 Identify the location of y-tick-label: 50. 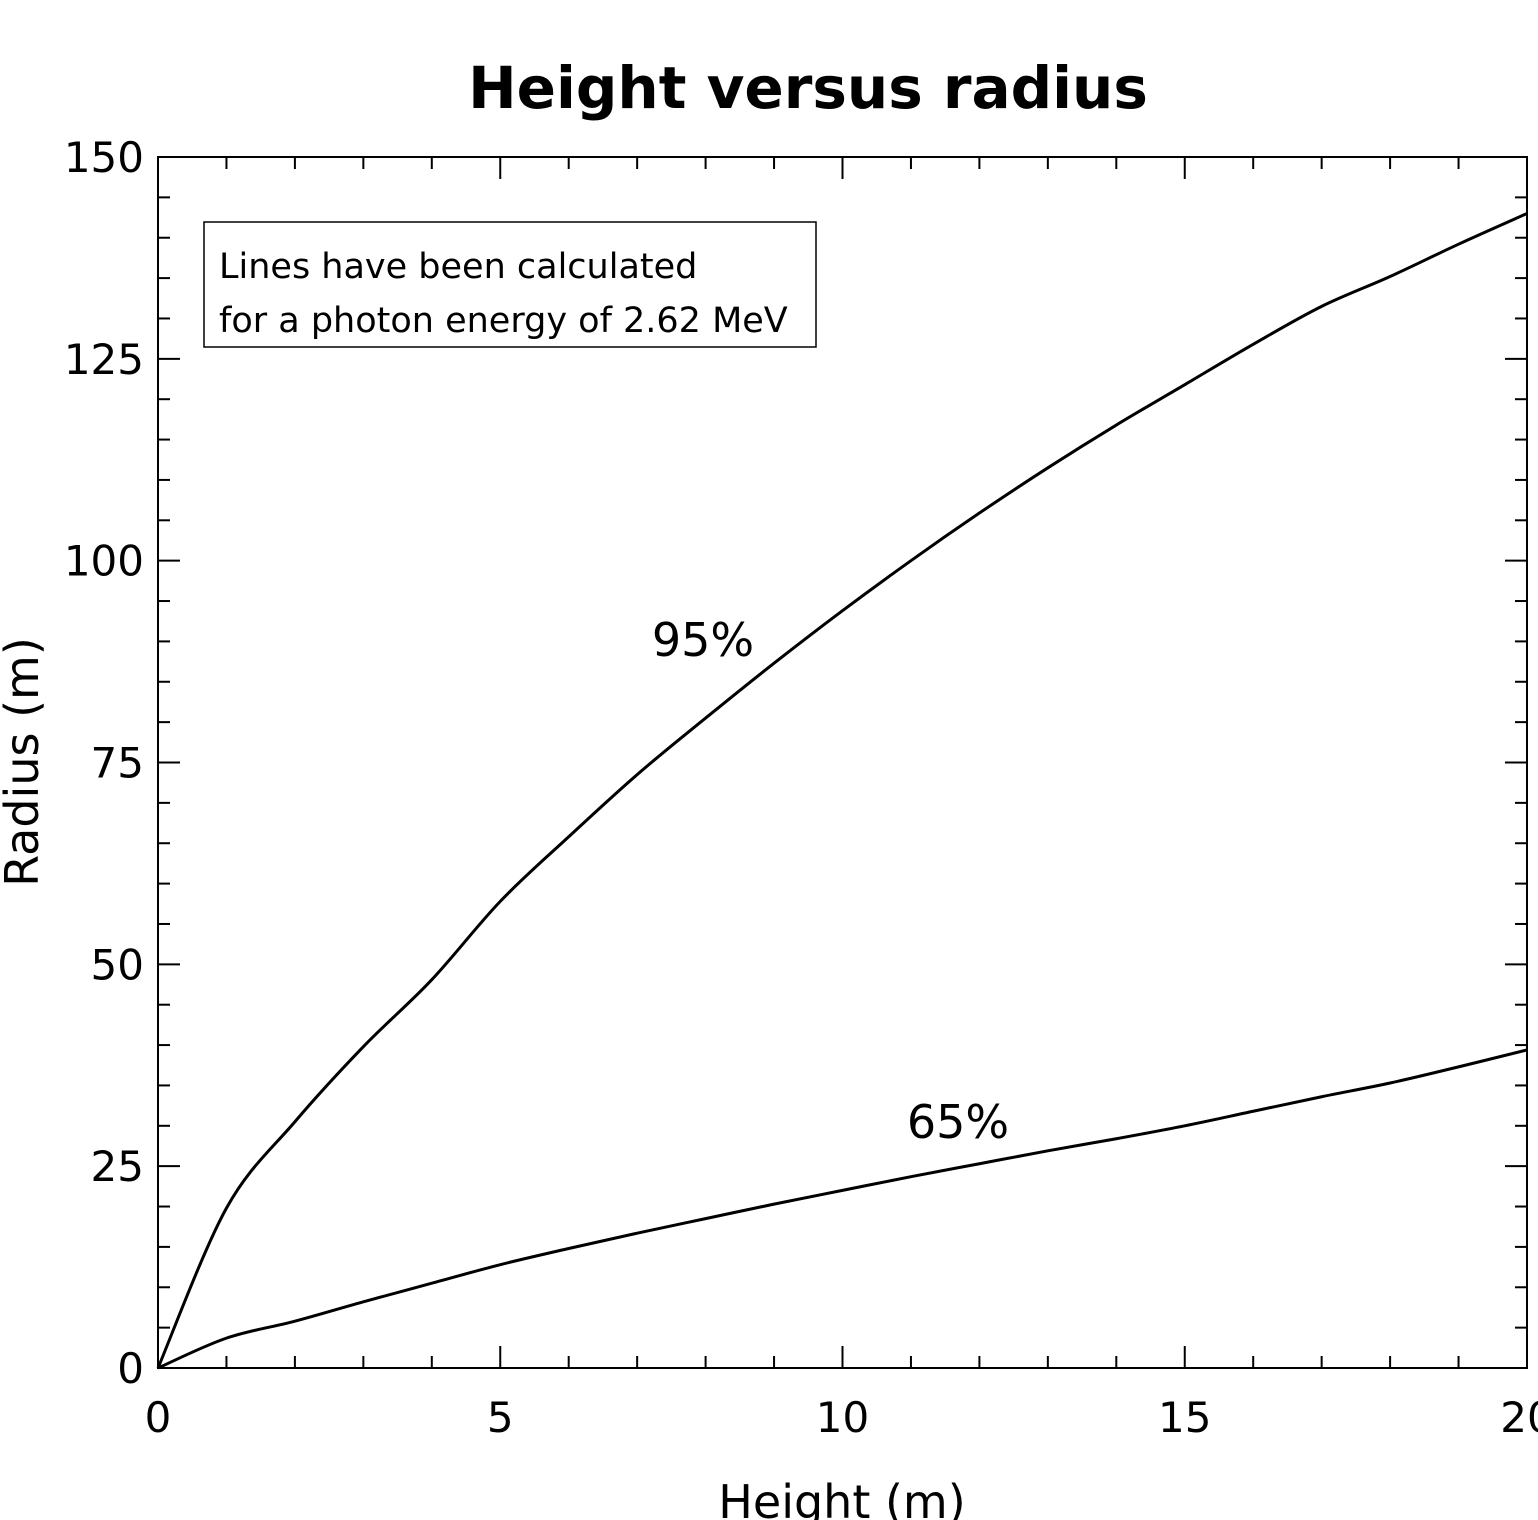
(117, 964).